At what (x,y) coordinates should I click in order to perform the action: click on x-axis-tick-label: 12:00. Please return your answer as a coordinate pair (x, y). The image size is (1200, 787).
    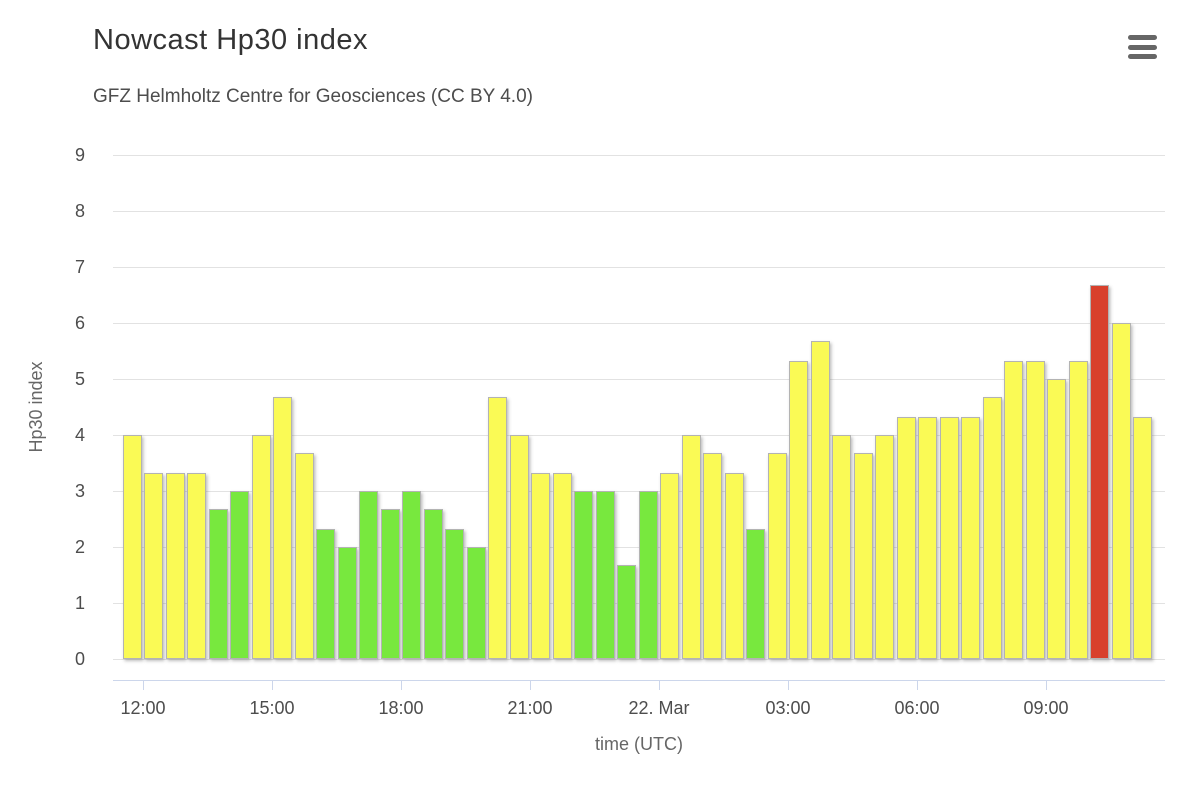
    Looking at the image, I should click on (143, 708).